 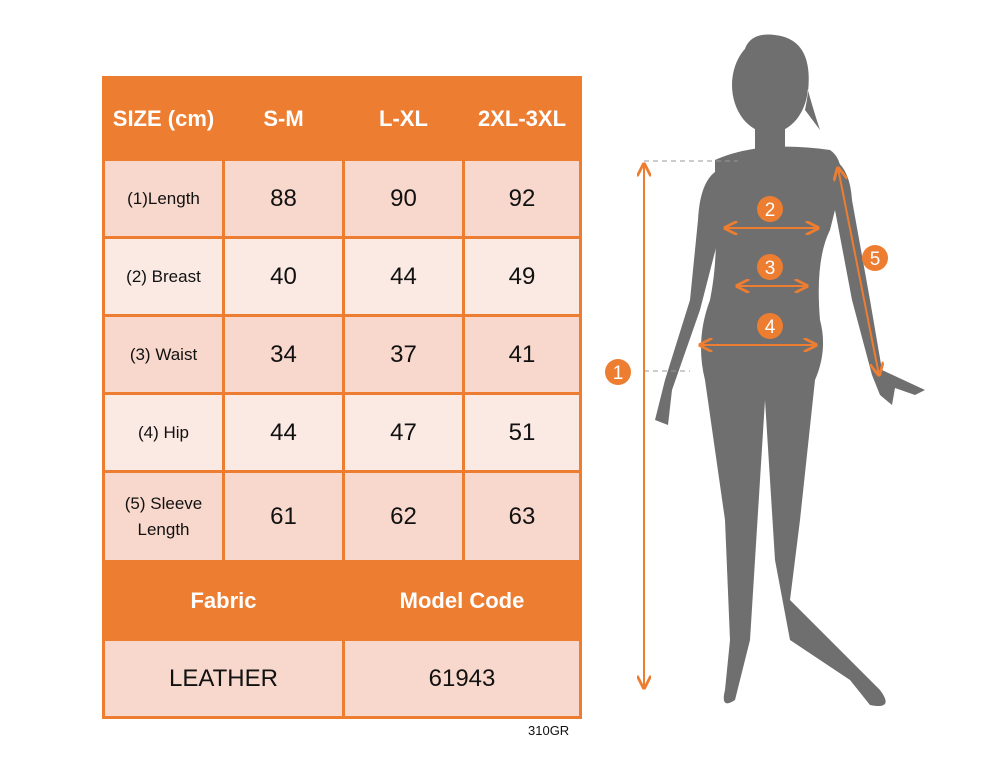 What do you see at coordinates (522, 516) in the screenshot?
I see `cell: 63` at bounding box center [522, 516].